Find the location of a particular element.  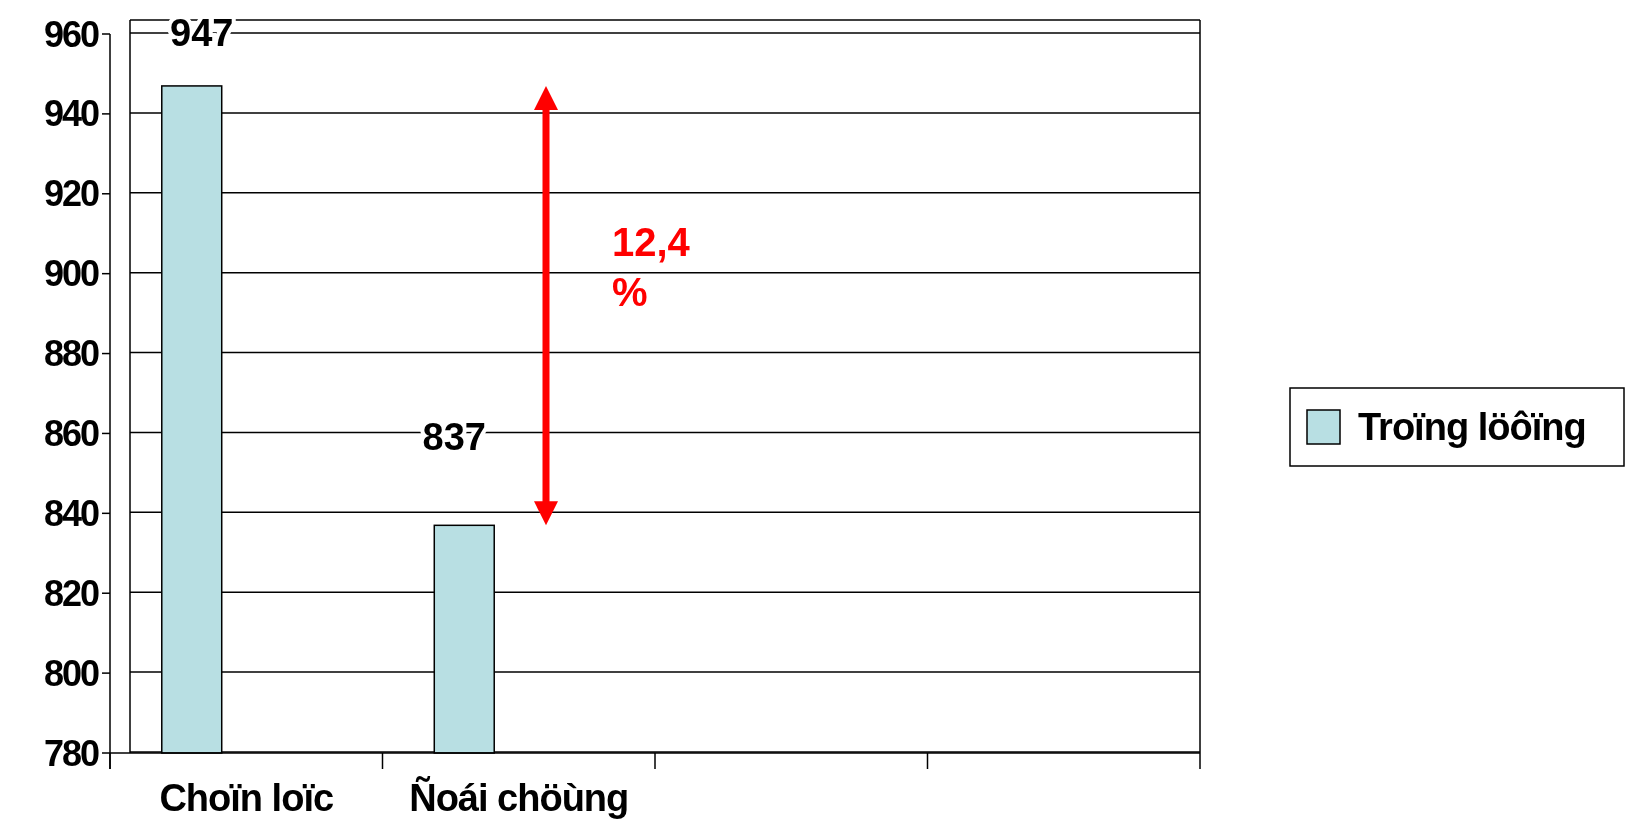

y-tick-label: 840 is located at coordinates (71, 513).